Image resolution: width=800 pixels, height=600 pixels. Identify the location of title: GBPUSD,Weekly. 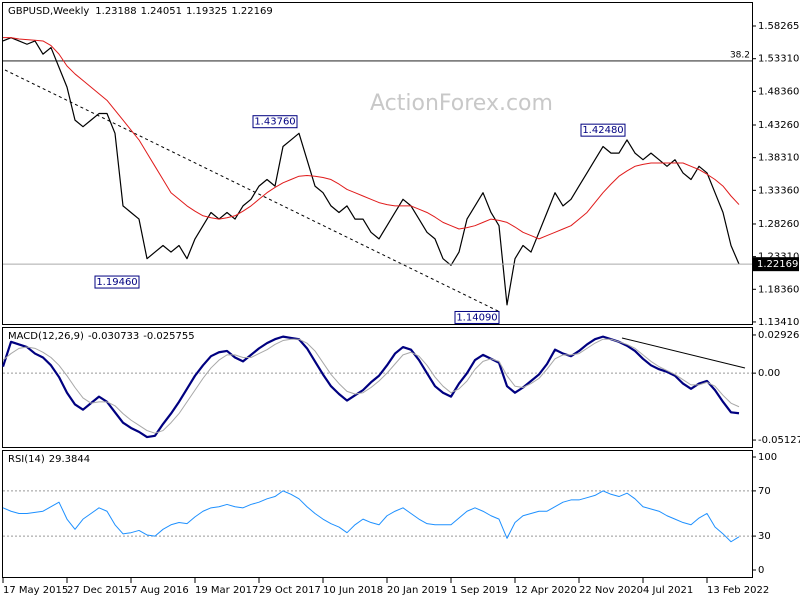
(48, 11).